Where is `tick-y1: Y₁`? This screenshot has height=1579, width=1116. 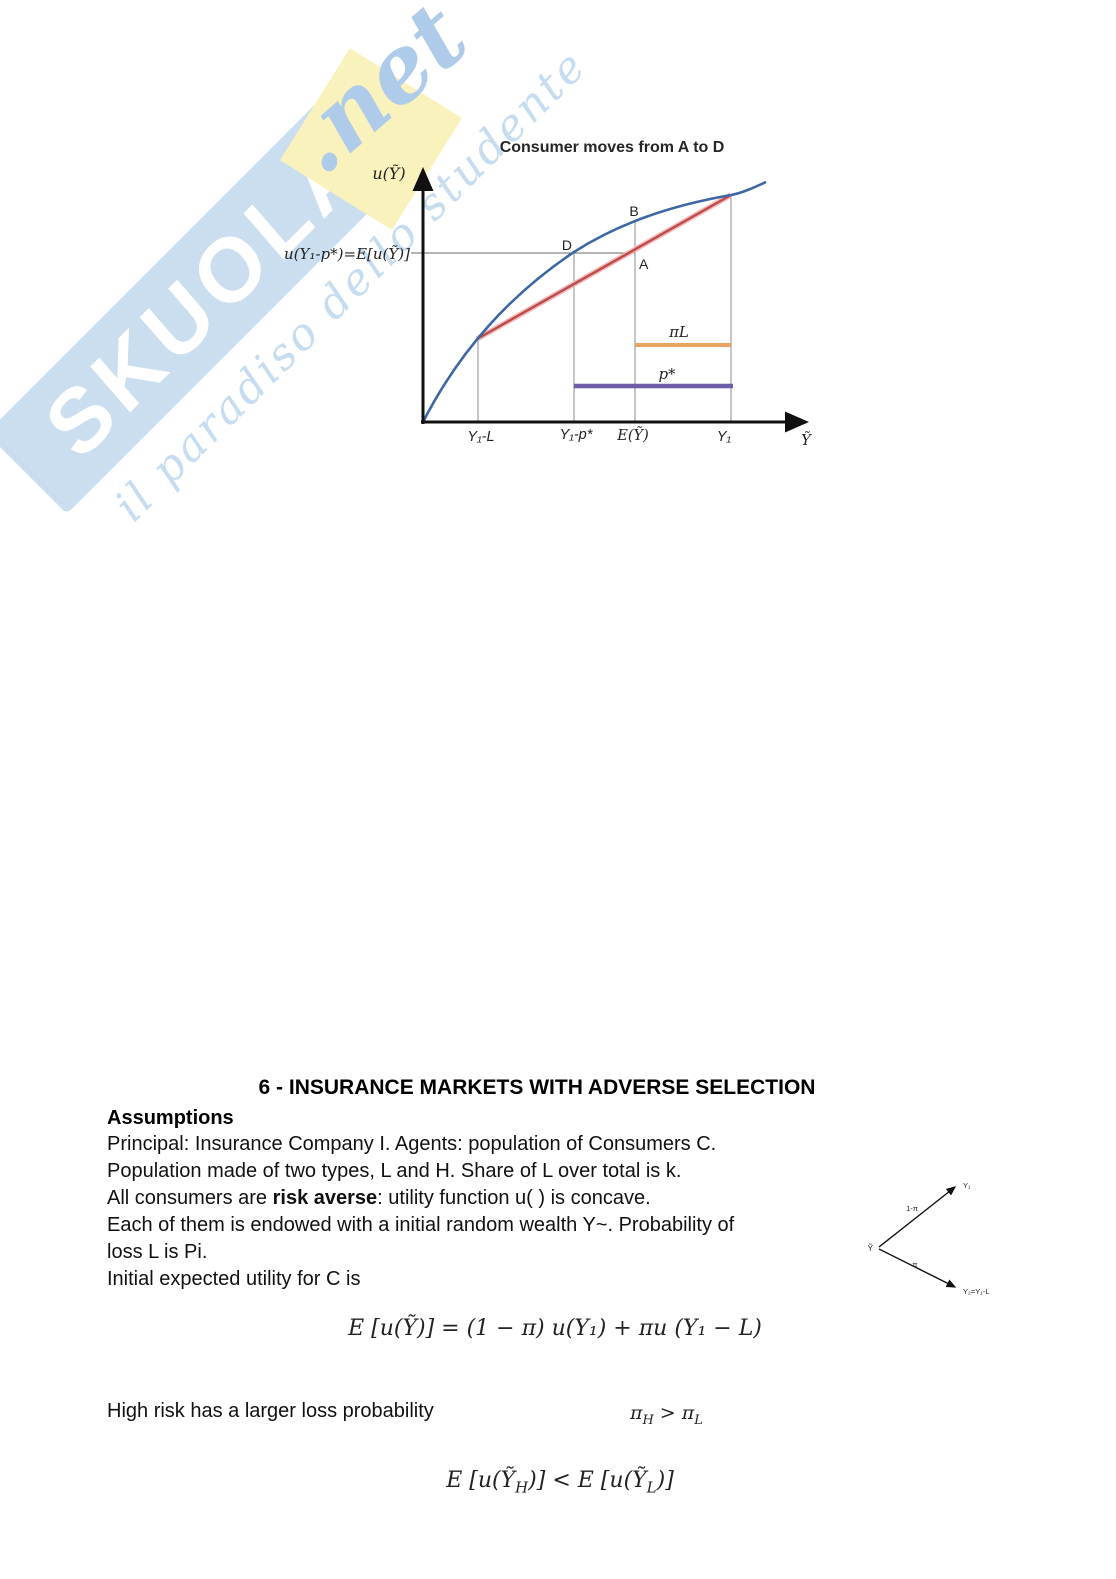 tick-y1: Y₁ is located at coordinates (724, 437).